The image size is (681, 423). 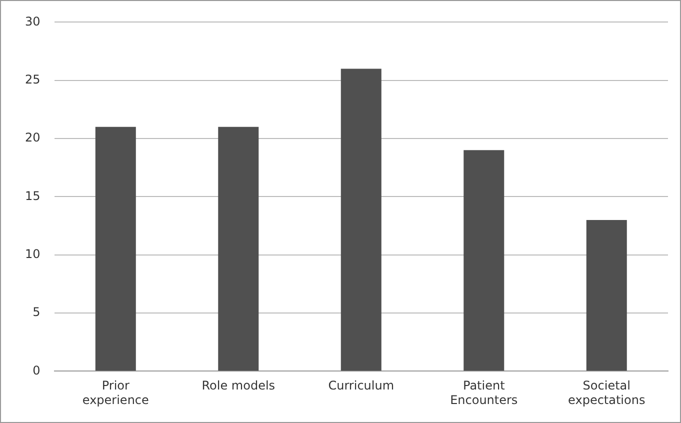 What do you see at coordinates (115, 392) in the screenshot?
I see `x-tick-label: Prior experience` at bounding box center [115, 392].